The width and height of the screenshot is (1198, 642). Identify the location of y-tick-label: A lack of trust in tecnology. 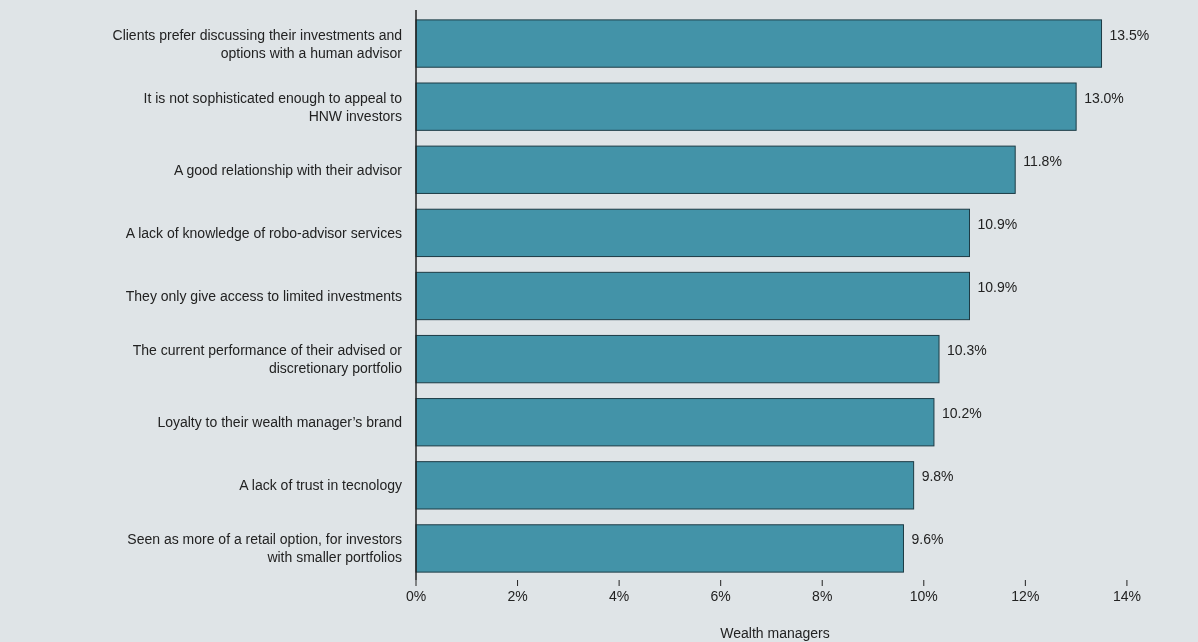
(320, 485).